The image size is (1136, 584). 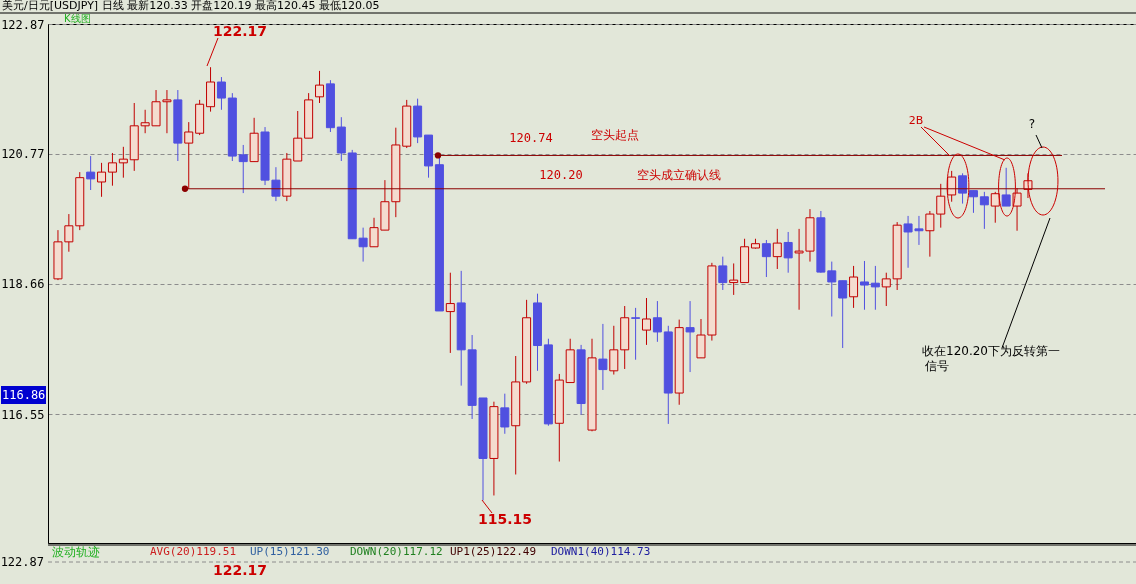 I want to click on text: UP1(25)122.49, so click(x=493, y=551).